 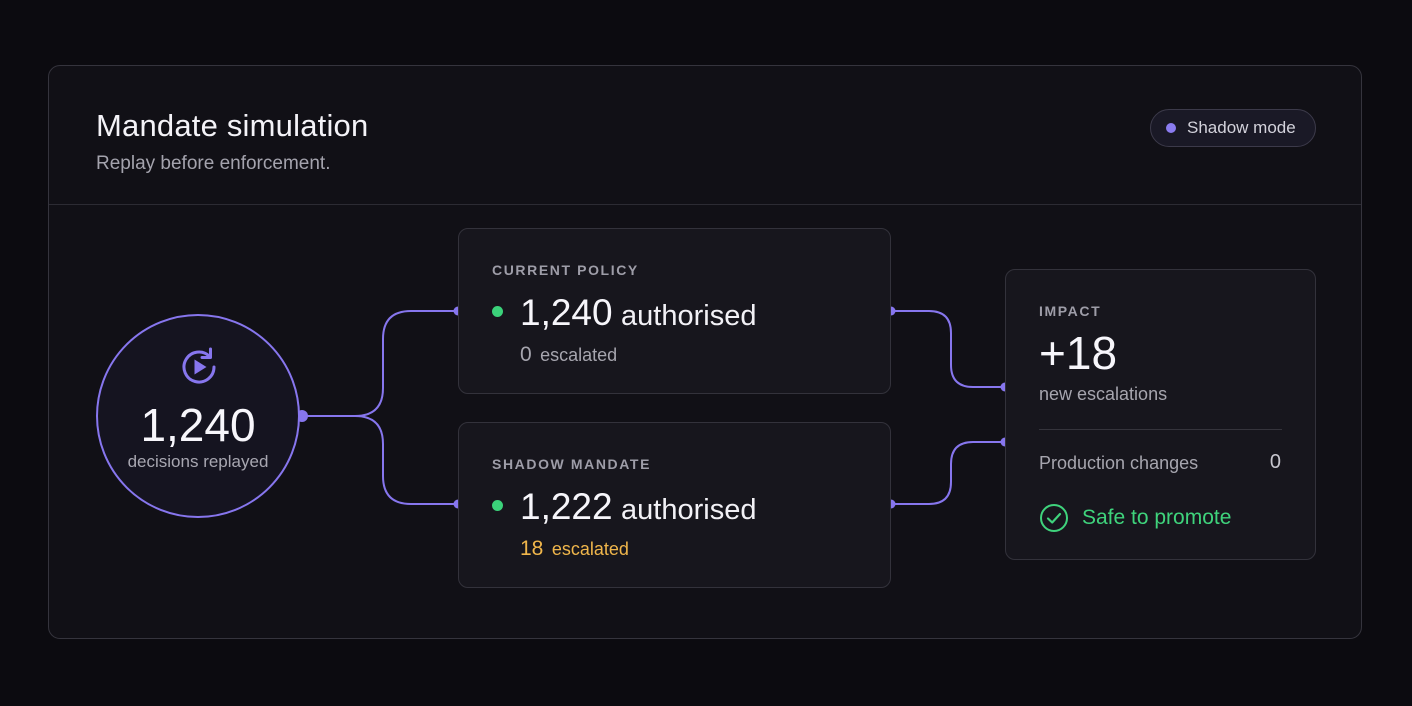 What do you see at coordinates (572, 464) in the screenshot?
I see `card-kicker: SHADOW MANDATE` at bounding box center [572, 464].